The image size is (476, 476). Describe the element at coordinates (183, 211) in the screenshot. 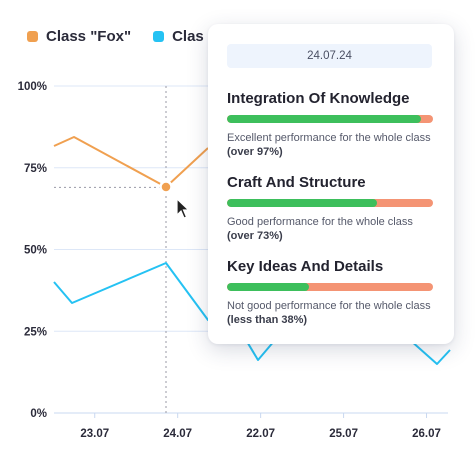

I see `mouse-cursor-icon` at that location.